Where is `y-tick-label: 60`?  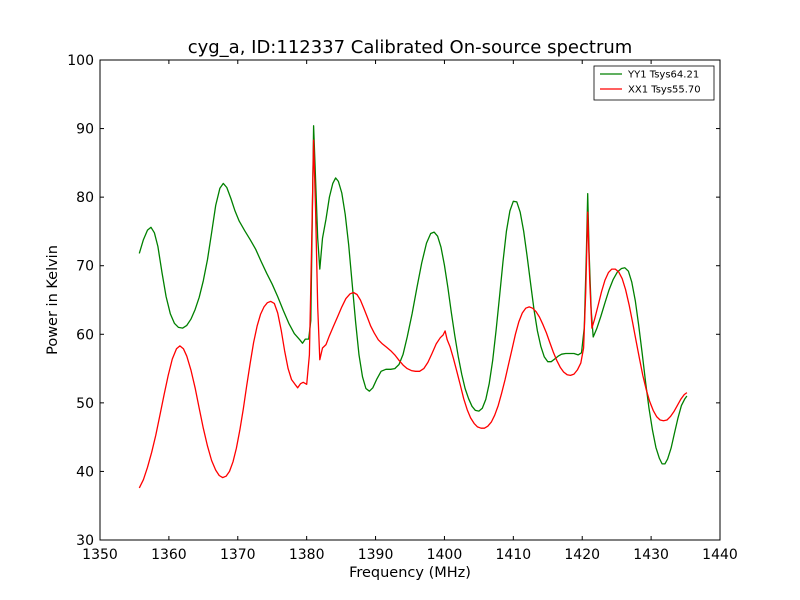 y-tick-label: 60 is located at coordinates (85, 335).